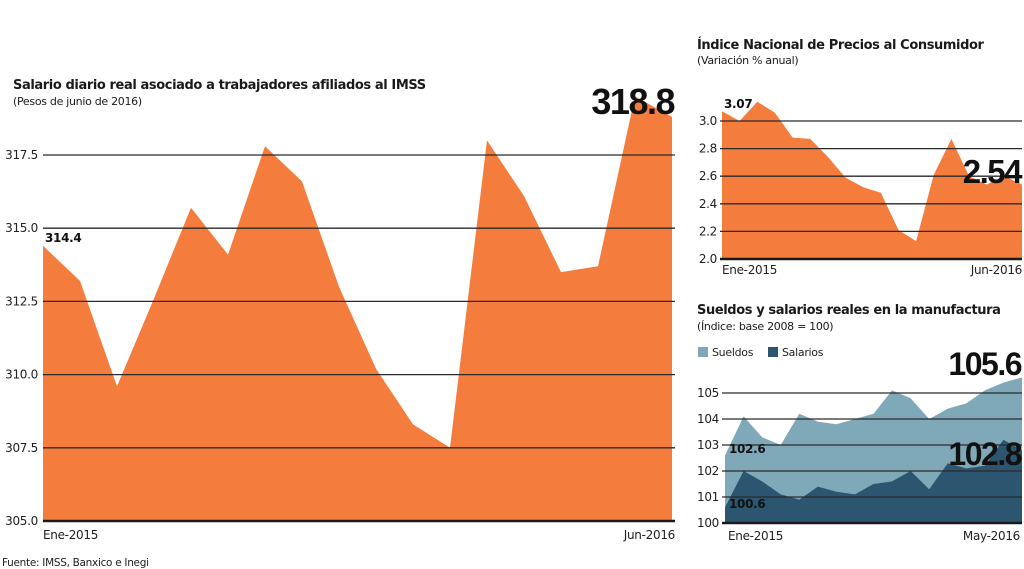 The width and height of the screenshot is (1024, 569). I want to click on salario-chart-subtitle: (Pesos de junio de 2016), so click(77, 101).